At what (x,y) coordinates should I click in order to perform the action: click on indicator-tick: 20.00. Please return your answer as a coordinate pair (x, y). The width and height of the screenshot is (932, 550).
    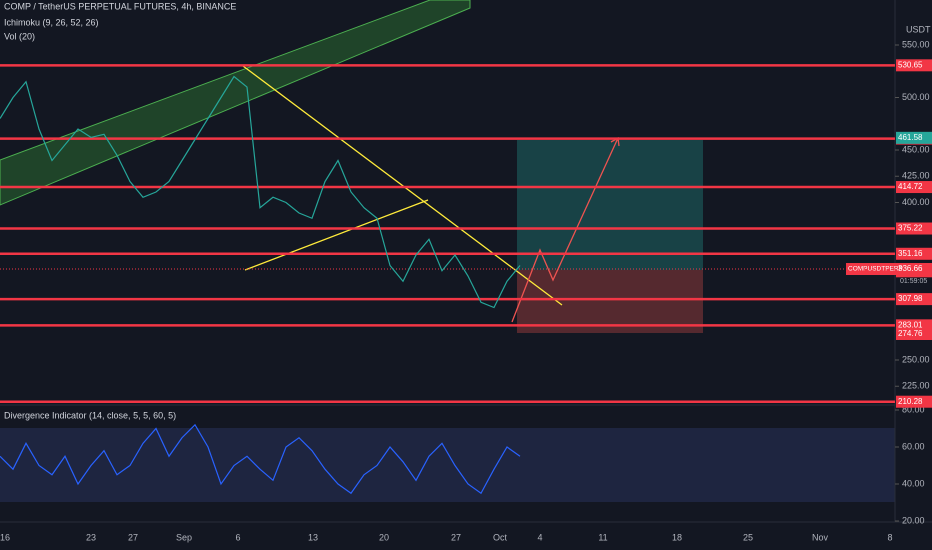
    Looking at the image, I should click on (913, 520).